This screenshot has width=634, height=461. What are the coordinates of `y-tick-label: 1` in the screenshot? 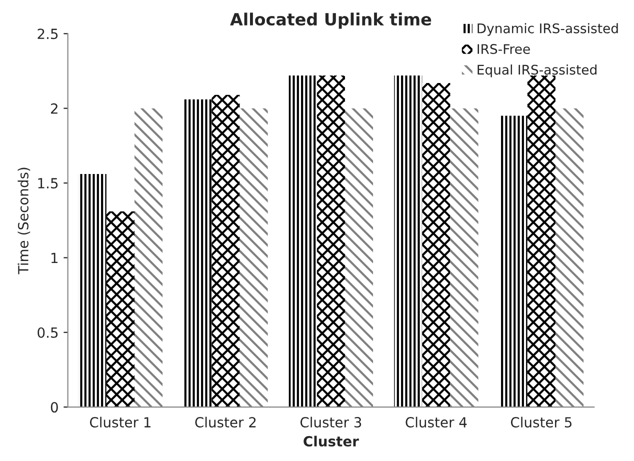 It's located at (55, 257).